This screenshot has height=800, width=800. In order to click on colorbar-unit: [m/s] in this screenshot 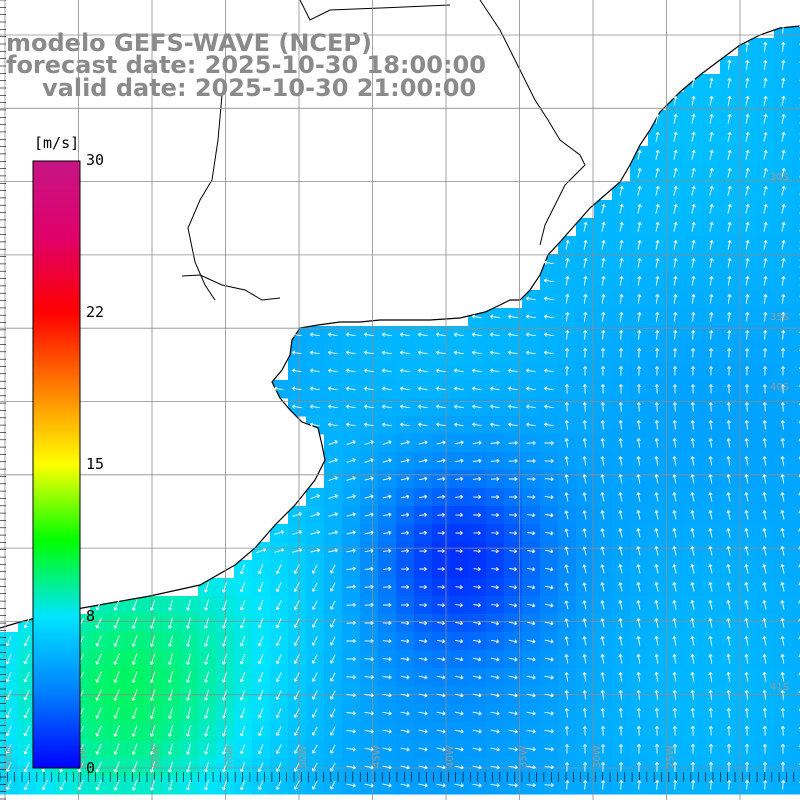, I will do `click(57, 143)`.